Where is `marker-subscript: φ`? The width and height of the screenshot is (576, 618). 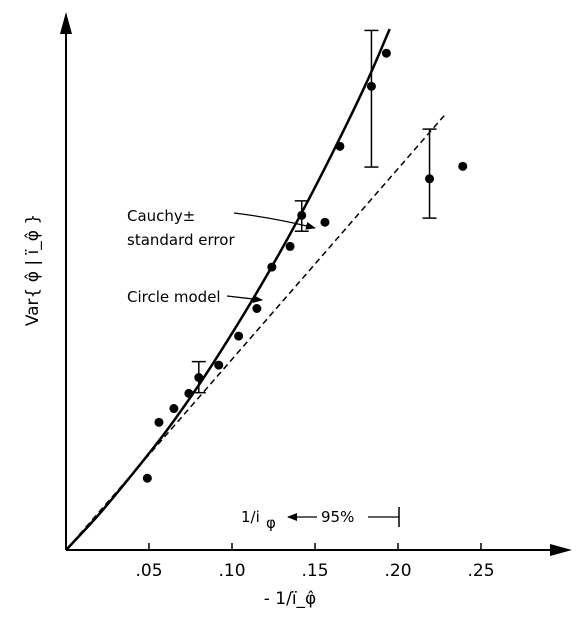 marker-subscript: φ is located at coordinates (271, 523).